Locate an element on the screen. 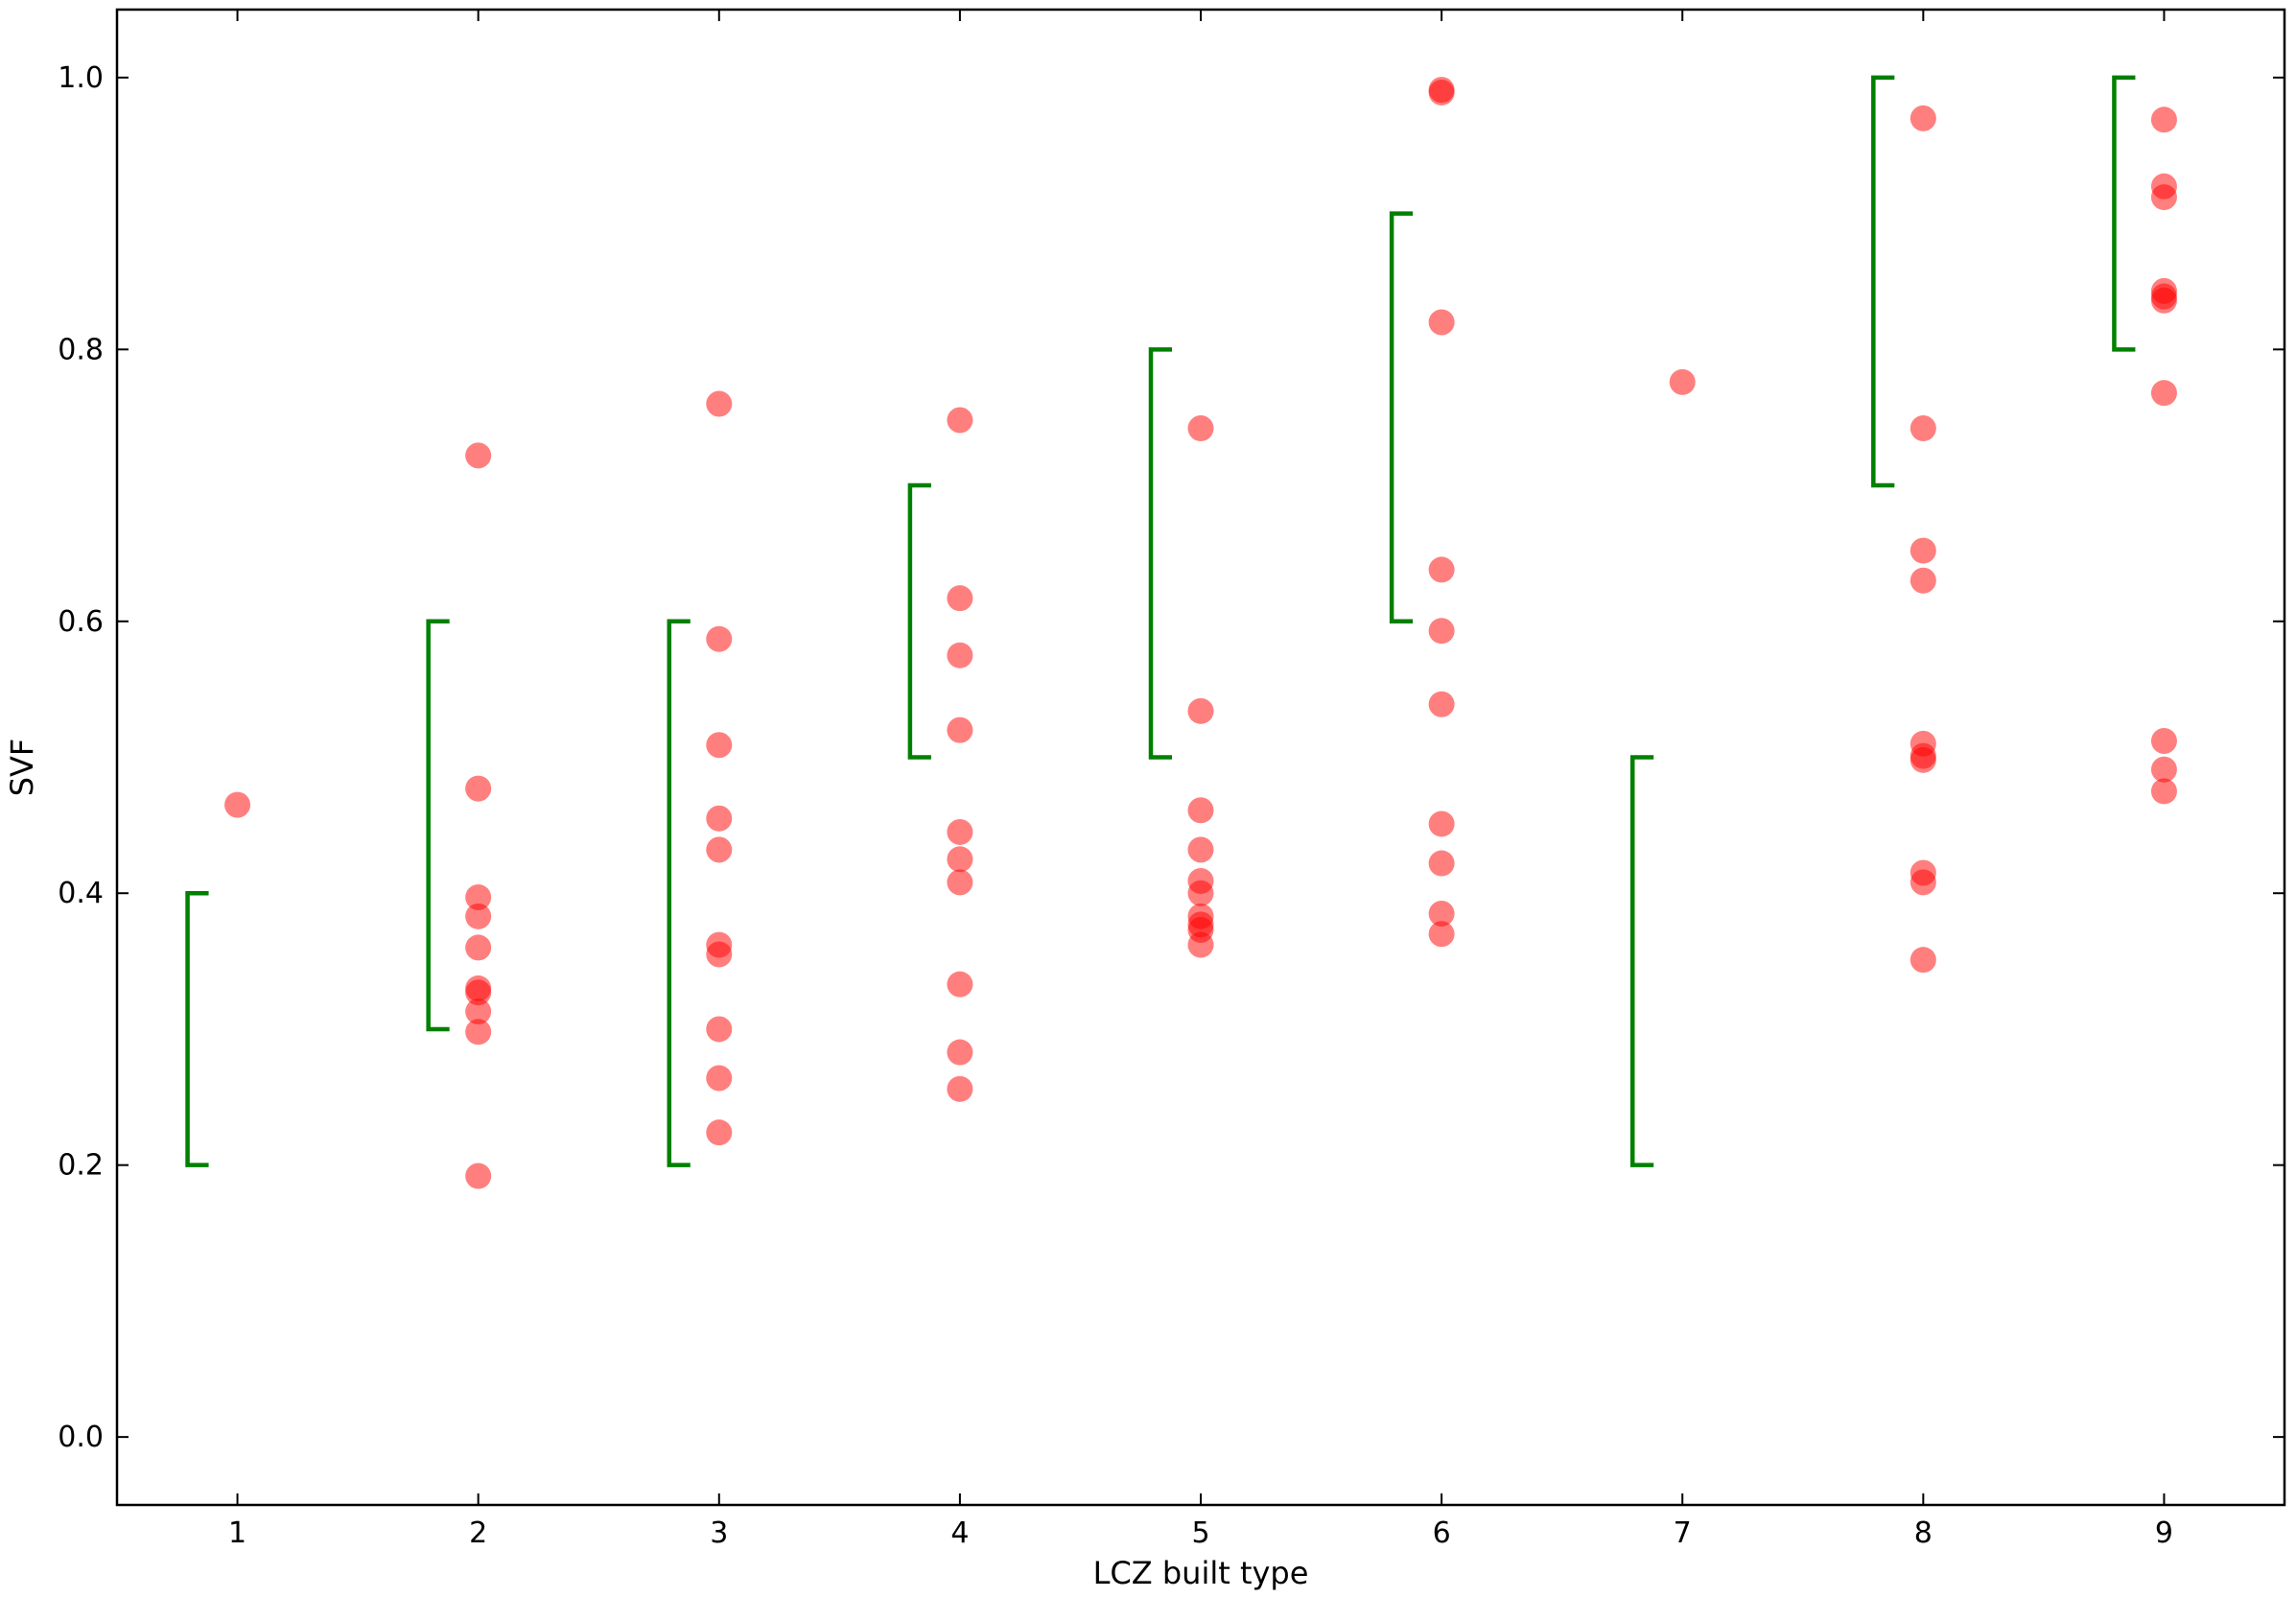 The width and height of the screenshot is (2296, 1598). x-tick-label: 5 is located at coordinates (1200, 1533).